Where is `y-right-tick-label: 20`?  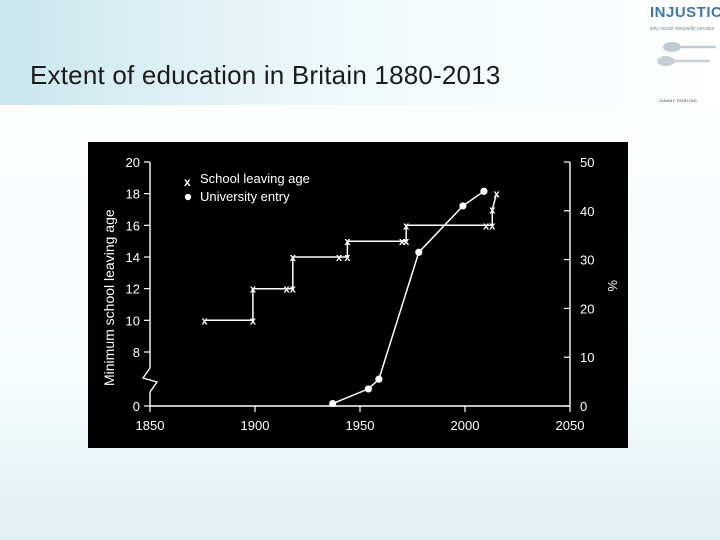 y-right-tick-label: 20 is located at coordinates (587, 308).